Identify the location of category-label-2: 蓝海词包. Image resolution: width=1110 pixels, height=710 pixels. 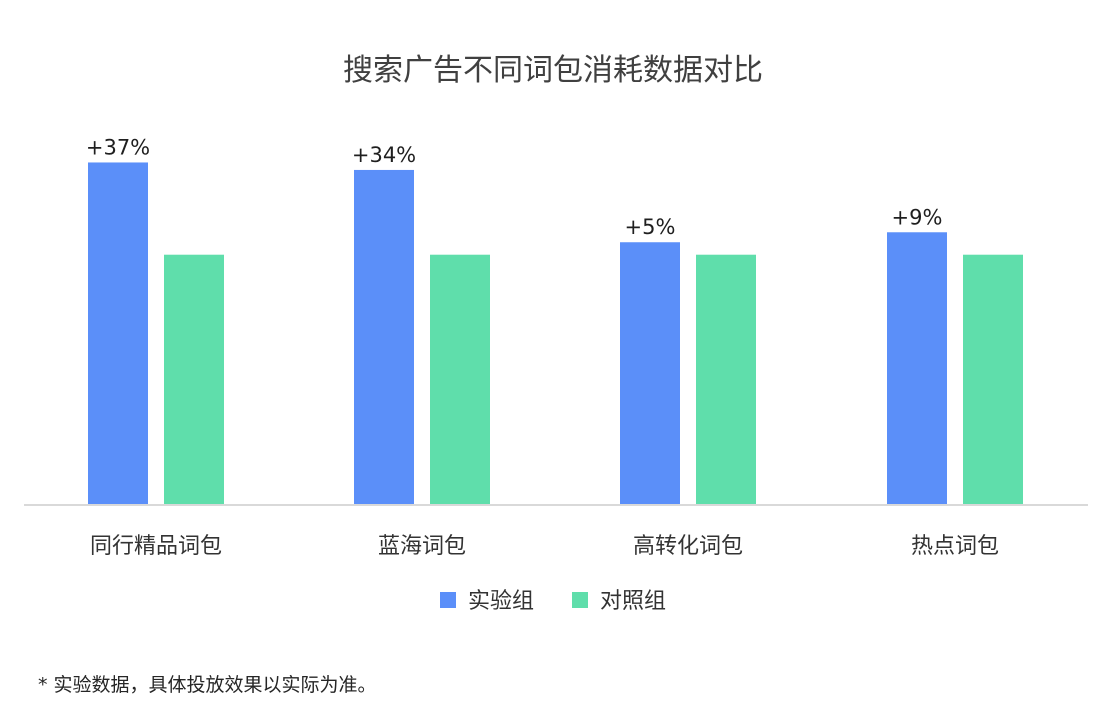
(422, 546).